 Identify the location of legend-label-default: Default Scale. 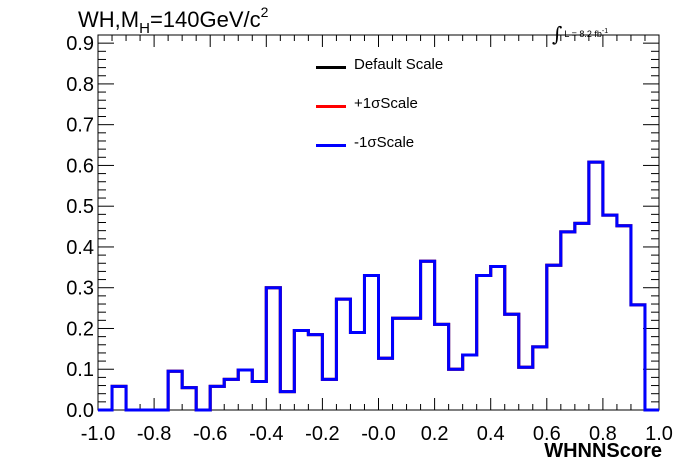
(399, 64).